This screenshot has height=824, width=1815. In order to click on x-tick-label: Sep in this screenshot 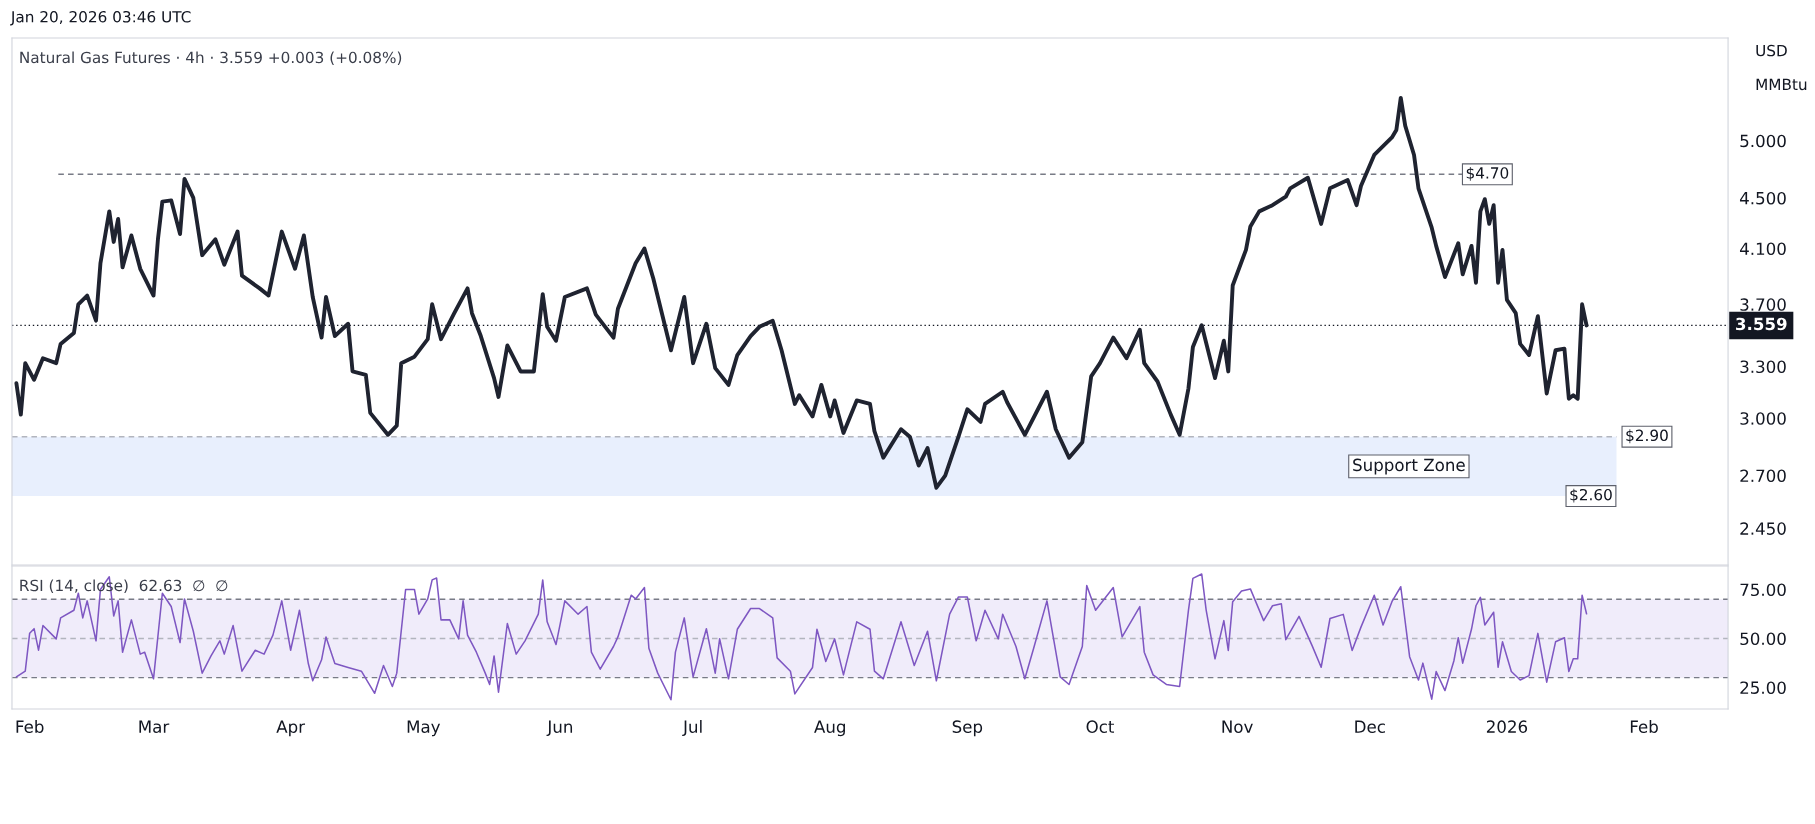, I will do `click(967, 728)`.